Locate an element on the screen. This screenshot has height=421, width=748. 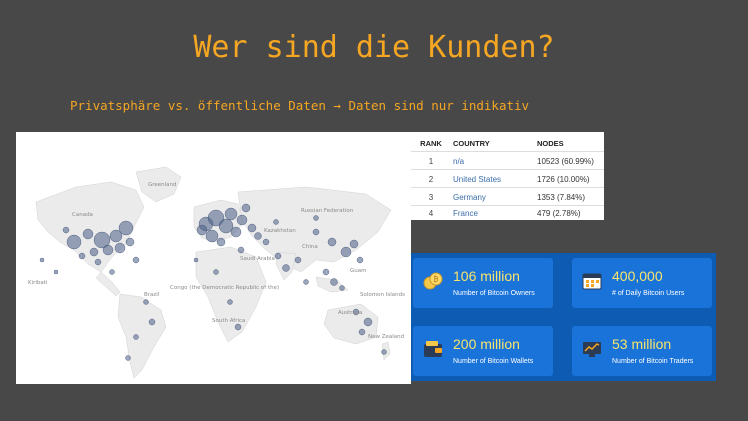
row-rank: 2 is located at coordinates (431, 179).